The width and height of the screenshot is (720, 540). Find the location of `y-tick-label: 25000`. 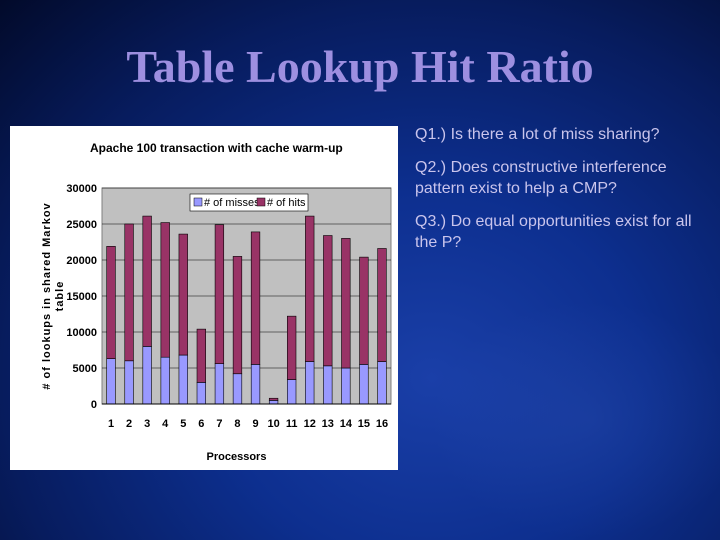

y-tick-label: 25000 is located at coordinates (81, 225).